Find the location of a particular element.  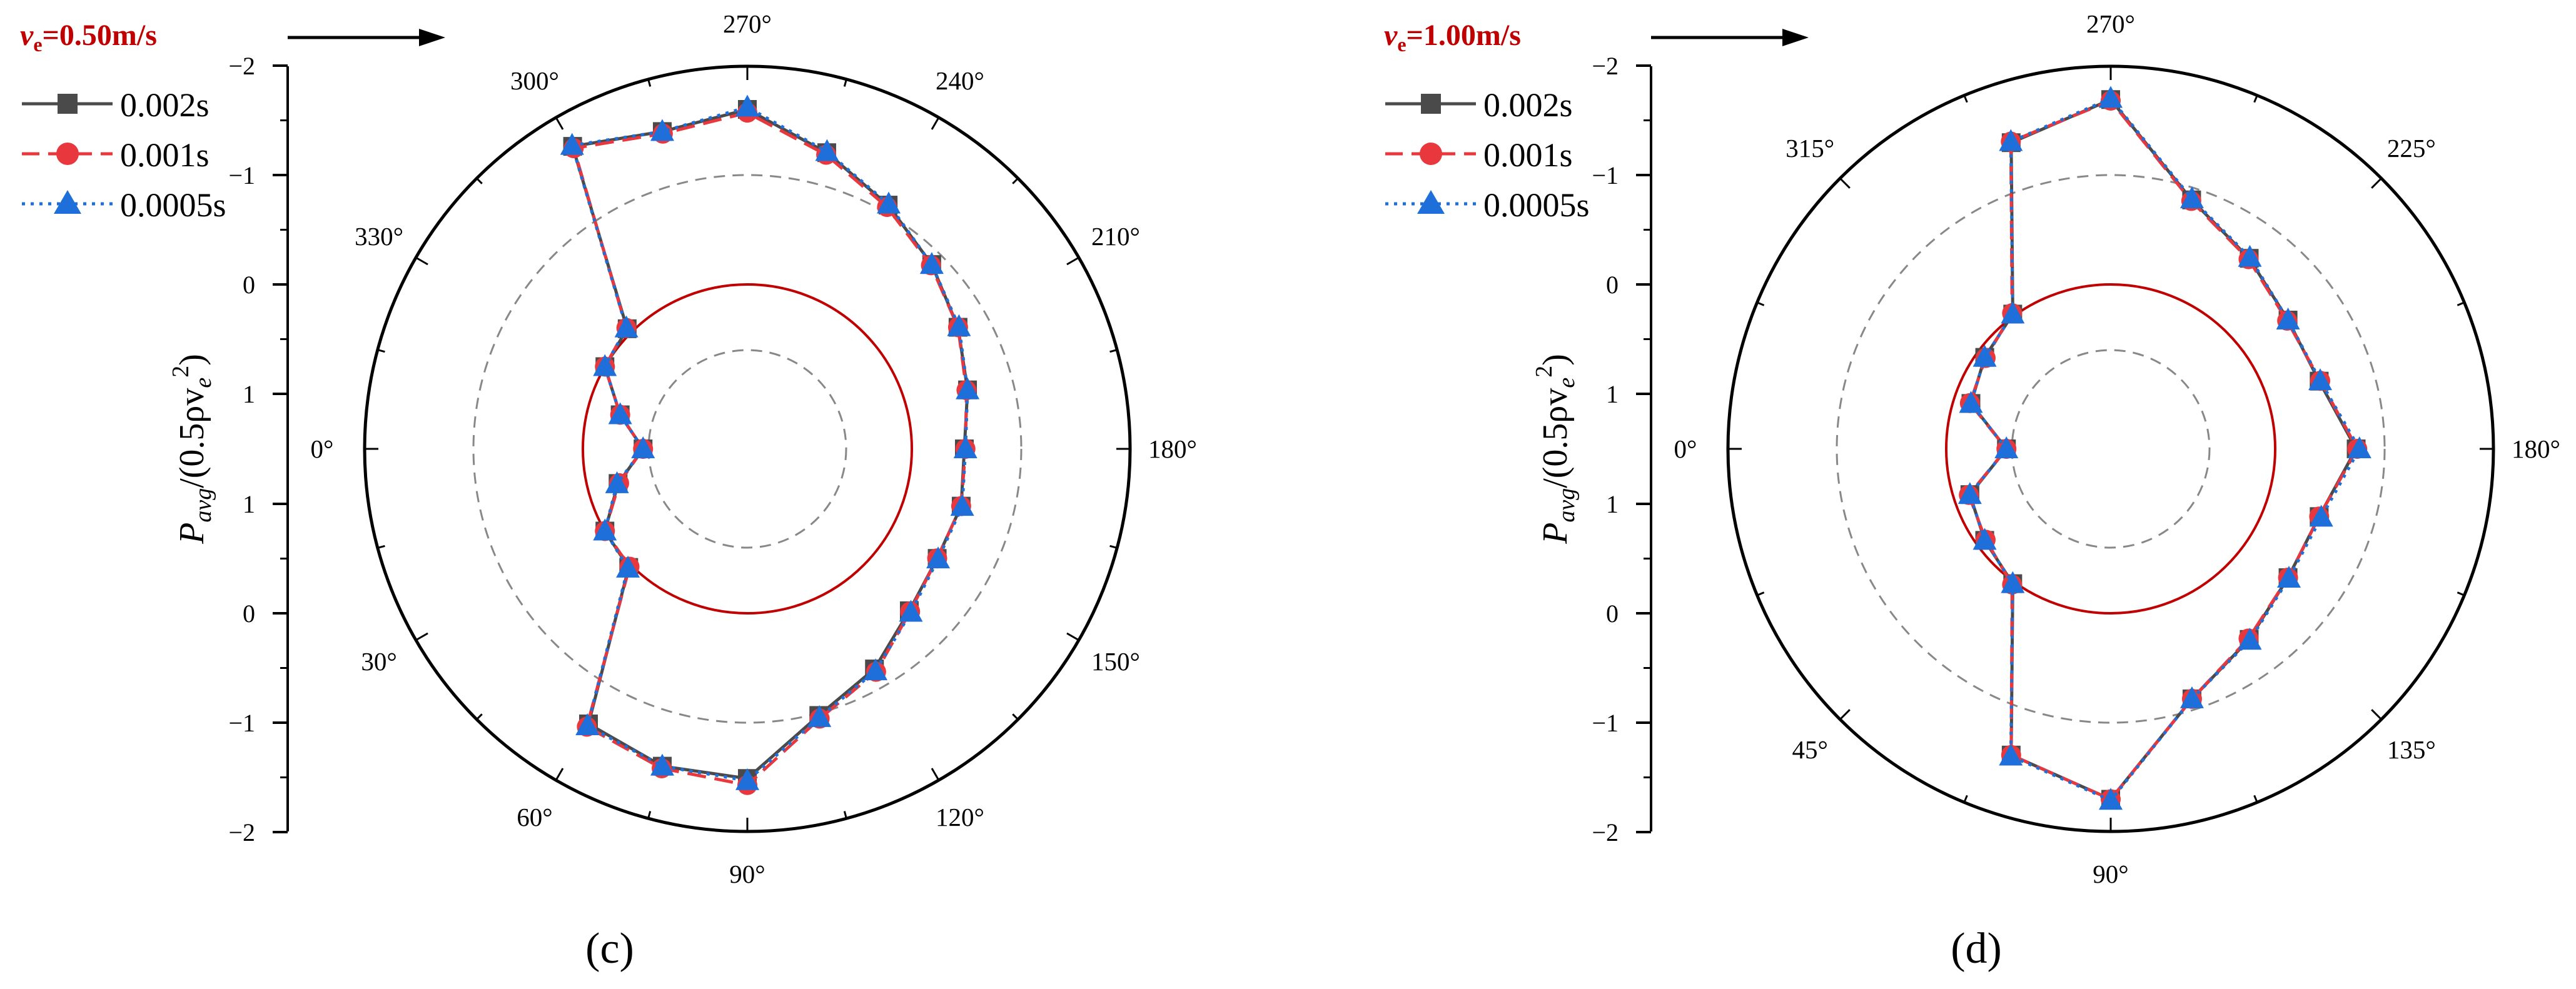

angle-label: 120° is located at coordinates (960, 817).